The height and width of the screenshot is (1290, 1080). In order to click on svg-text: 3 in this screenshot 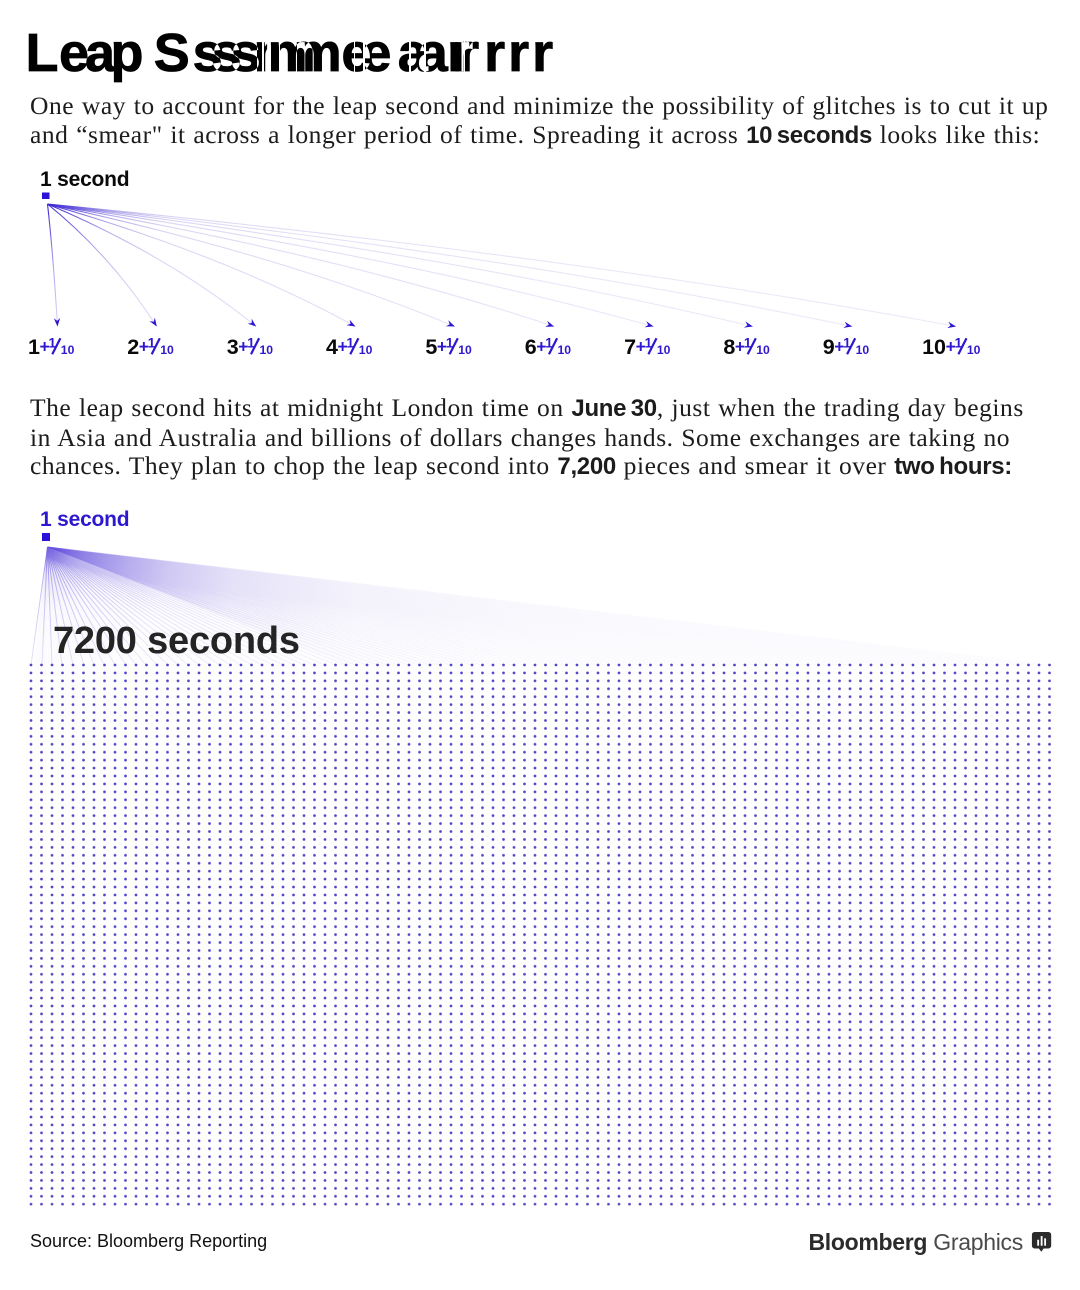, I will do `click(233, 347)`.